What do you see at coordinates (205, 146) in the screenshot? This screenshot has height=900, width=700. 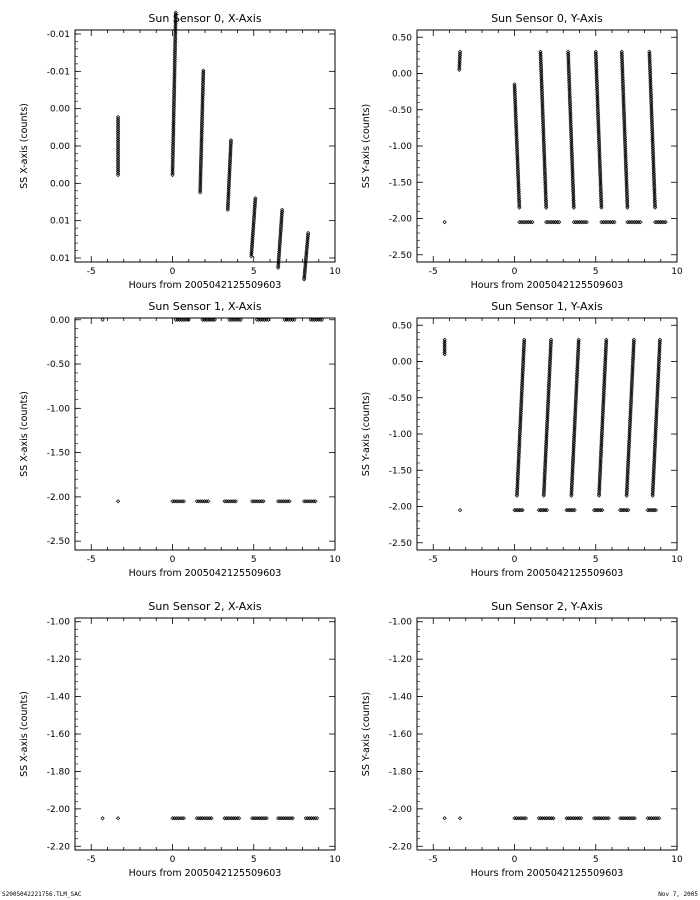 I see `plot-frame` at bounding box center [205, 146].